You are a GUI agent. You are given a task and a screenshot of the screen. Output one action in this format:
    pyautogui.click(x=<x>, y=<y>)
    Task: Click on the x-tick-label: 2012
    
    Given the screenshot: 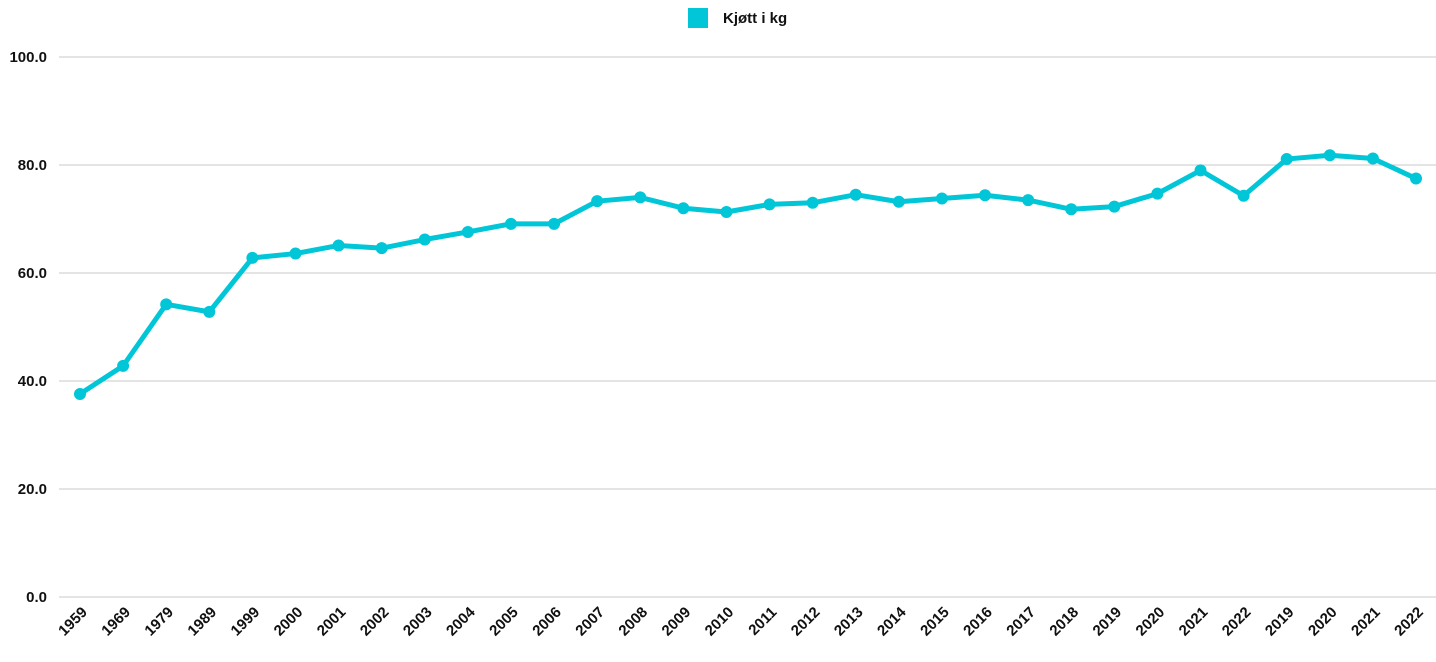 What is the action you would take?
    pyautogui.click(x=806, y=622)
    